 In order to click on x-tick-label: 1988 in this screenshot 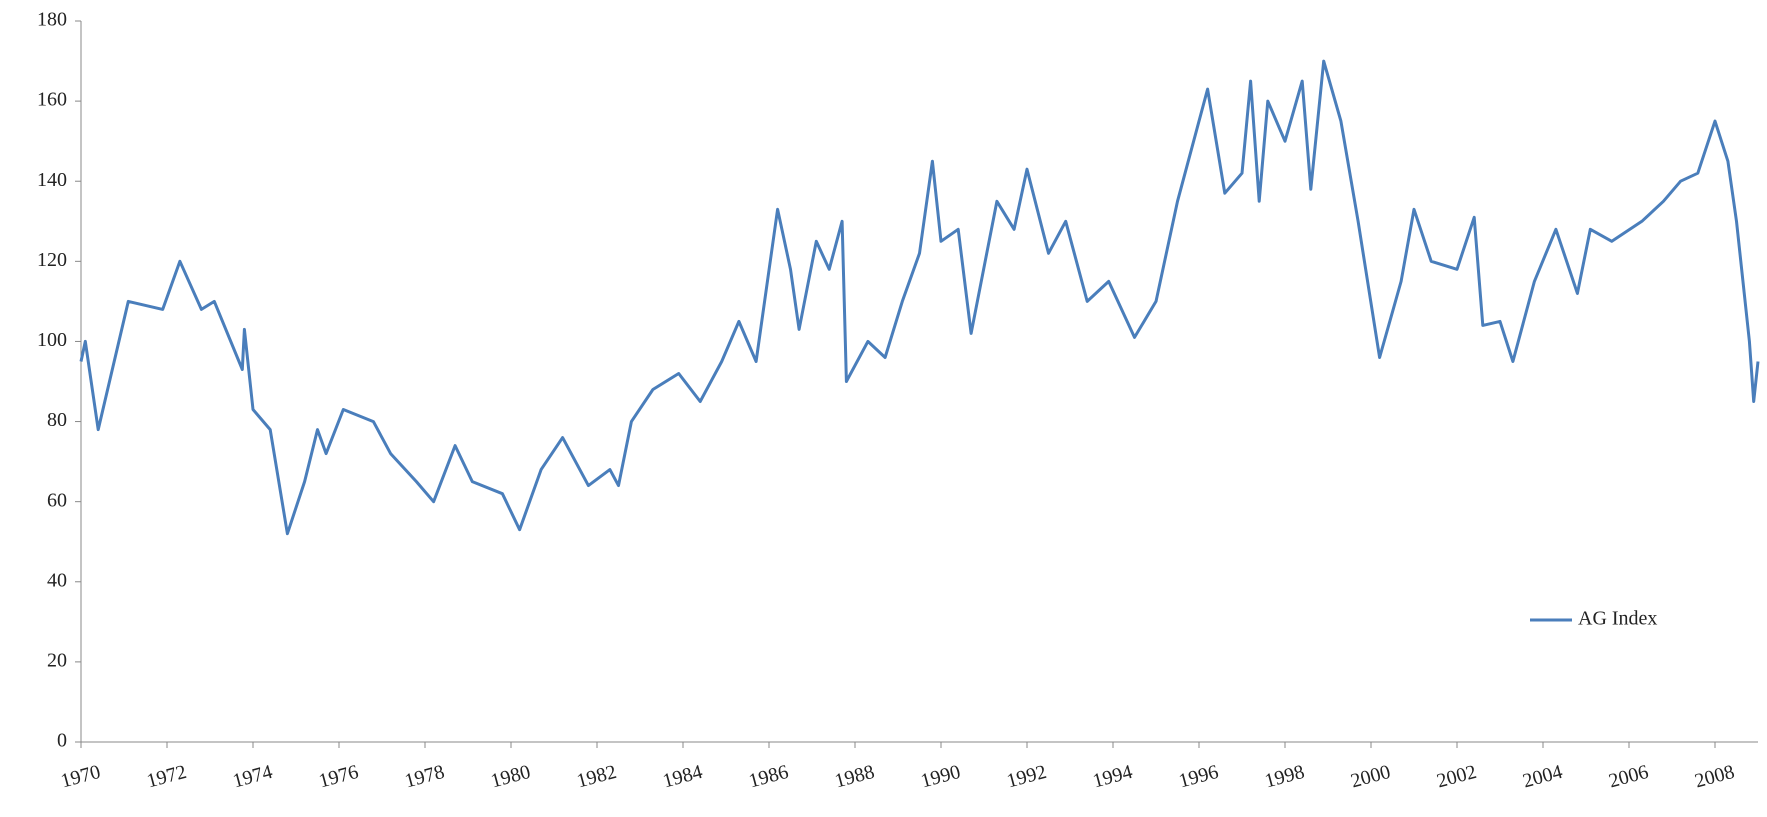, I will do `click(854, 777)`.